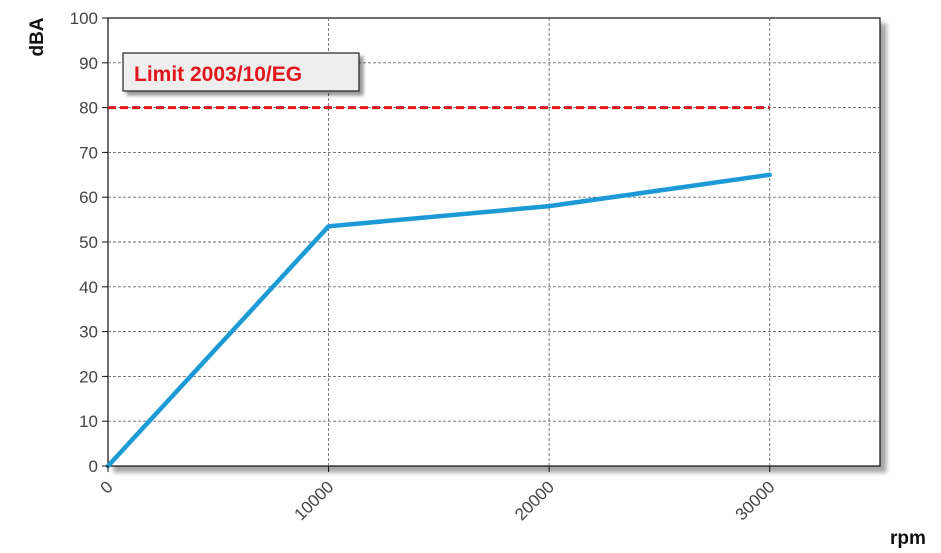  Describe the element at coordinates (438, 495) in the screenshot. I see `x-axis-ticks: 0 10000 20000 30000` at that location.